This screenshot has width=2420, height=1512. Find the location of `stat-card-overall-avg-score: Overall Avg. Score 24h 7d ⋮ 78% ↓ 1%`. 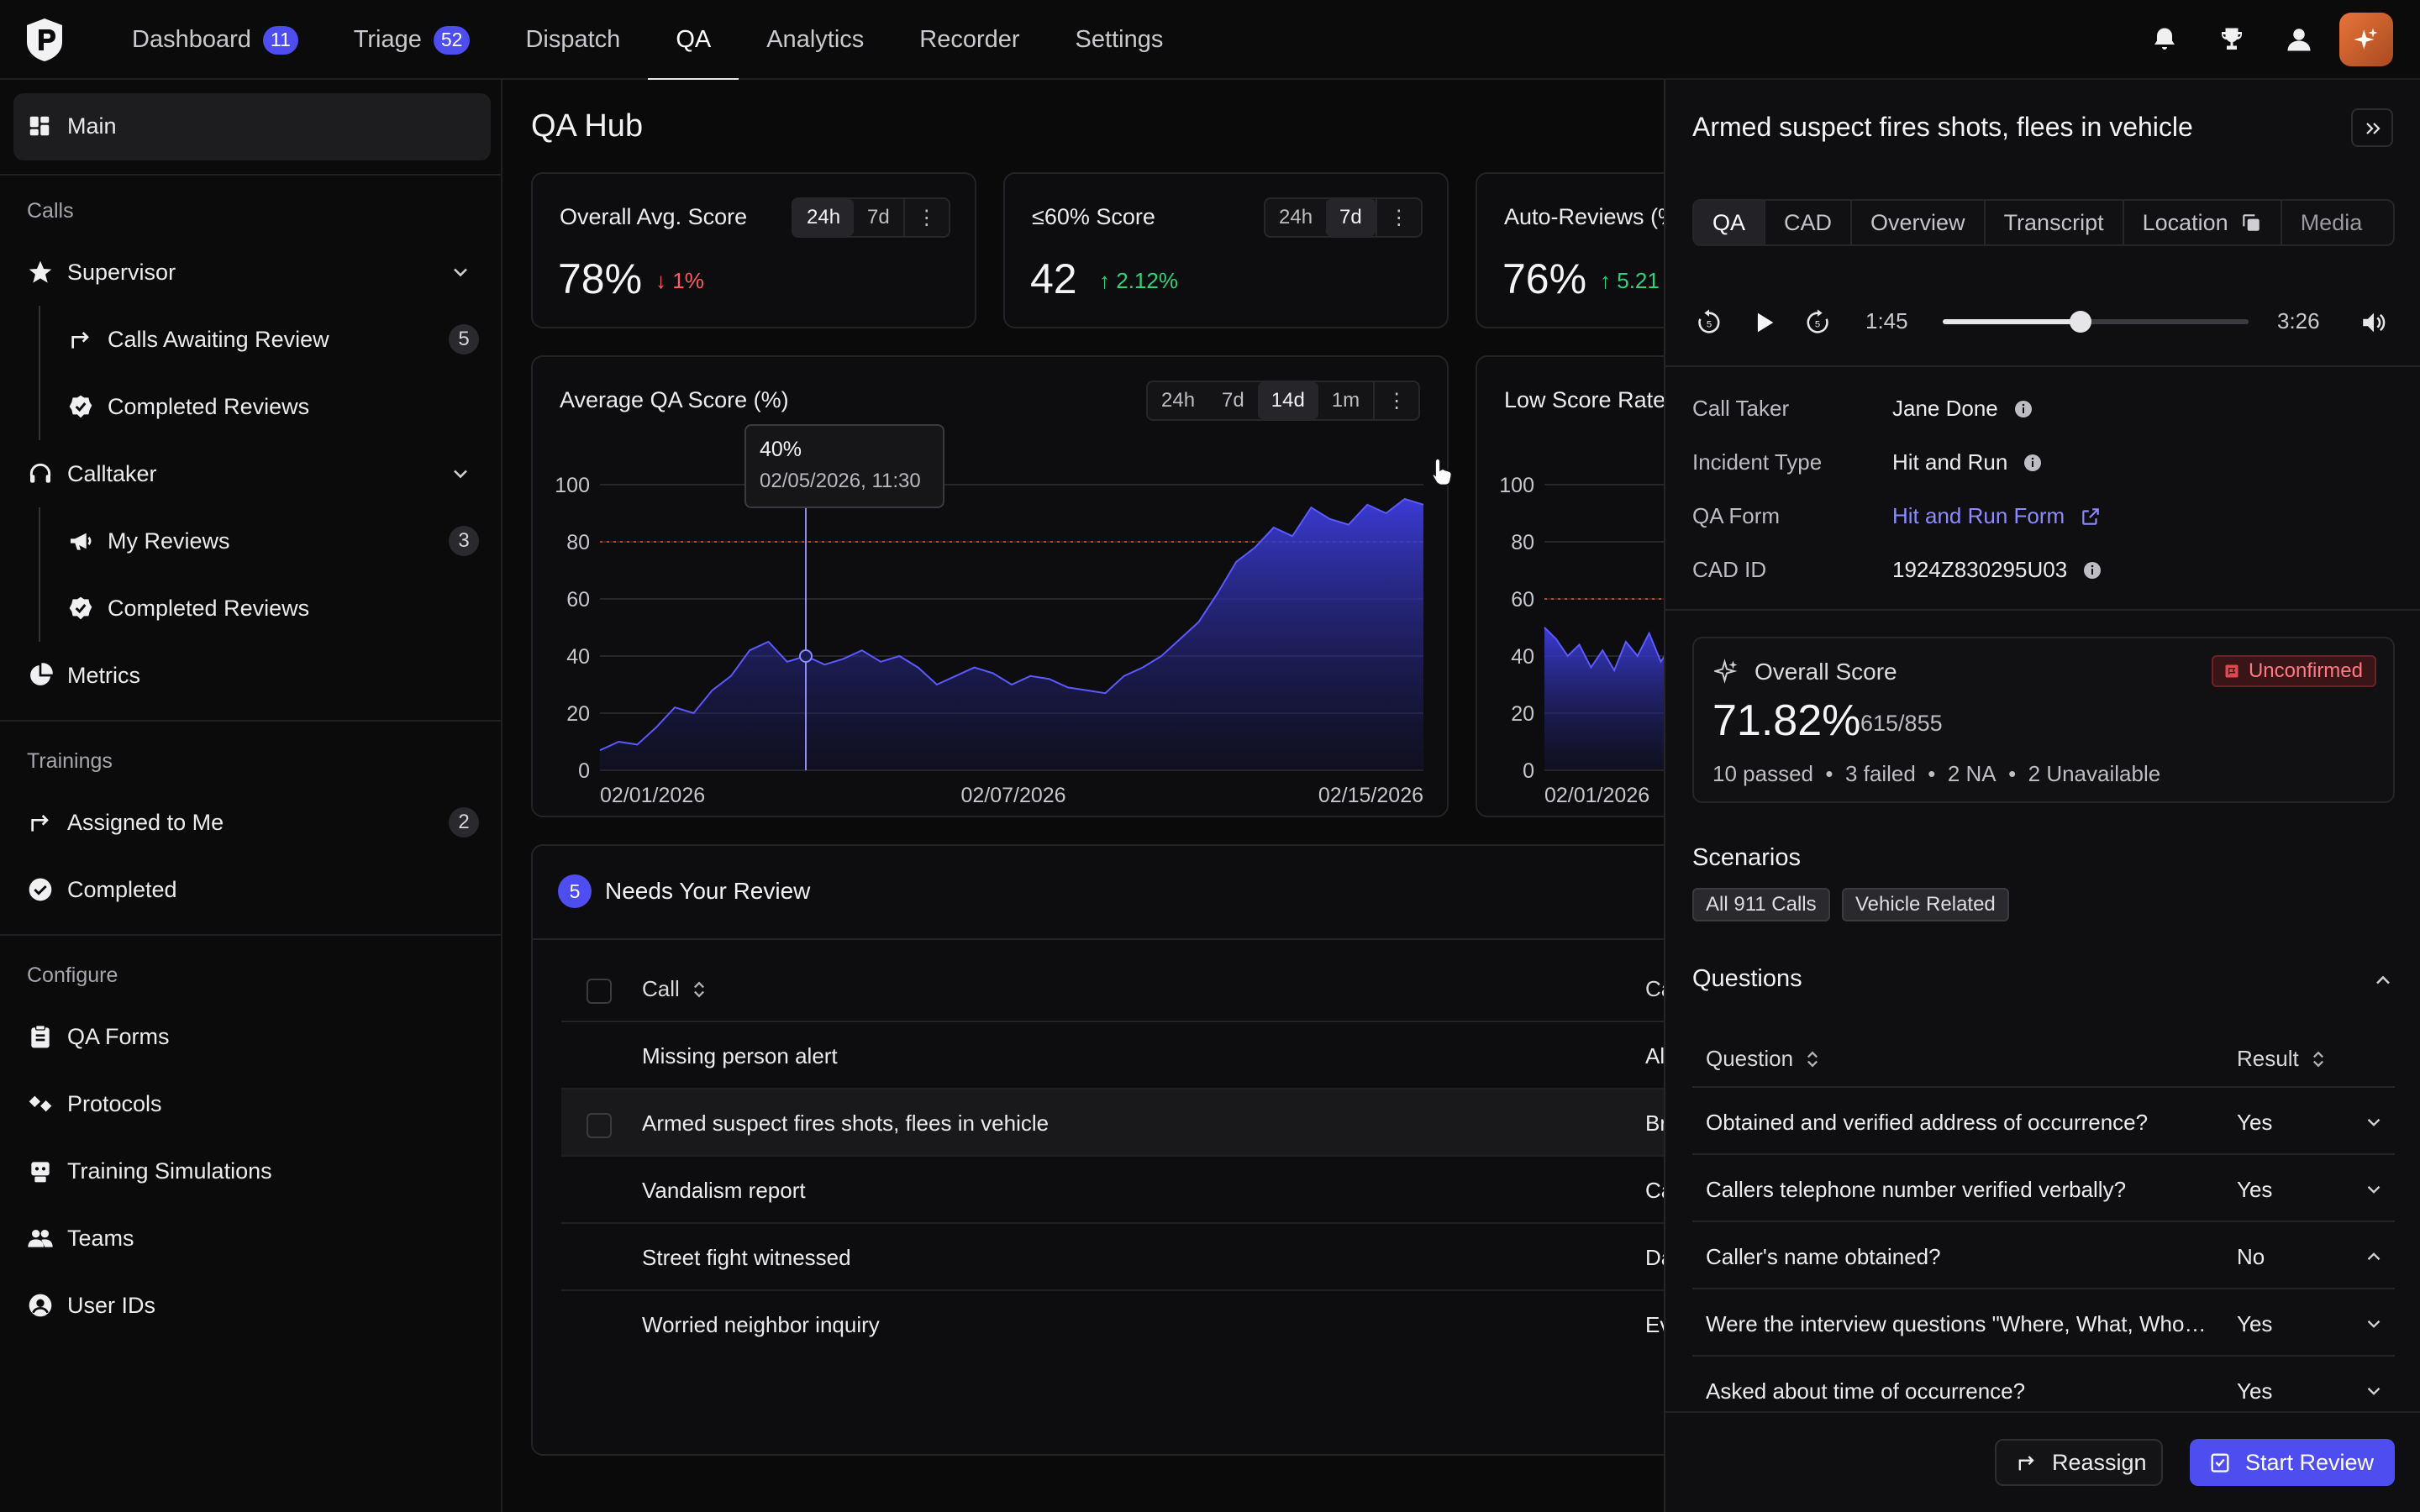

stat-card-overall-avg-score: Overall Avg. Score 24h 7d ⋮ 78% ↓ 1% is located at coordinates (753, 250).